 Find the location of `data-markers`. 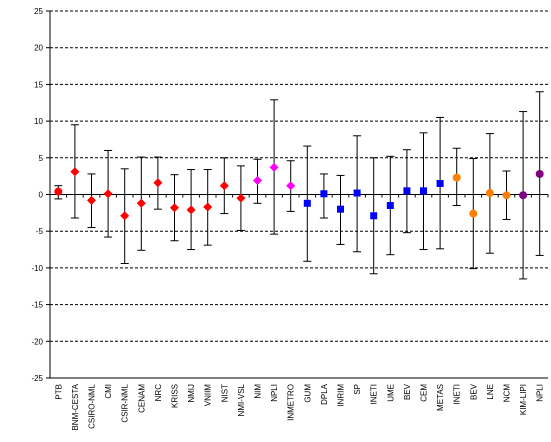

data-markers is located at coordinates (299, 191).